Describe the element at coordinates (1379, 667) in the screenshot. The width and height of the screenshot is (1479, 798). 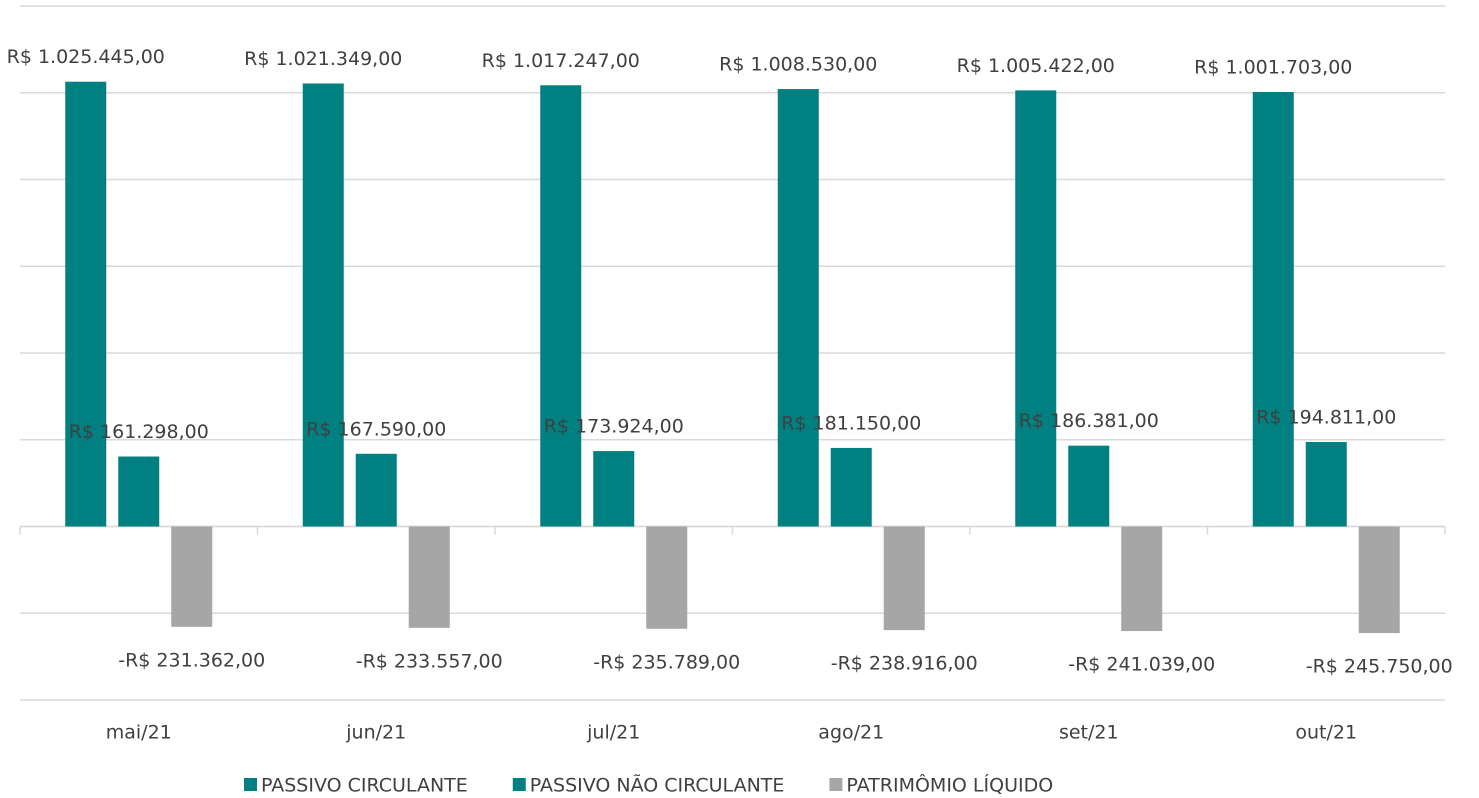
I see `data-label: -R$ 245.750,00` at that location.